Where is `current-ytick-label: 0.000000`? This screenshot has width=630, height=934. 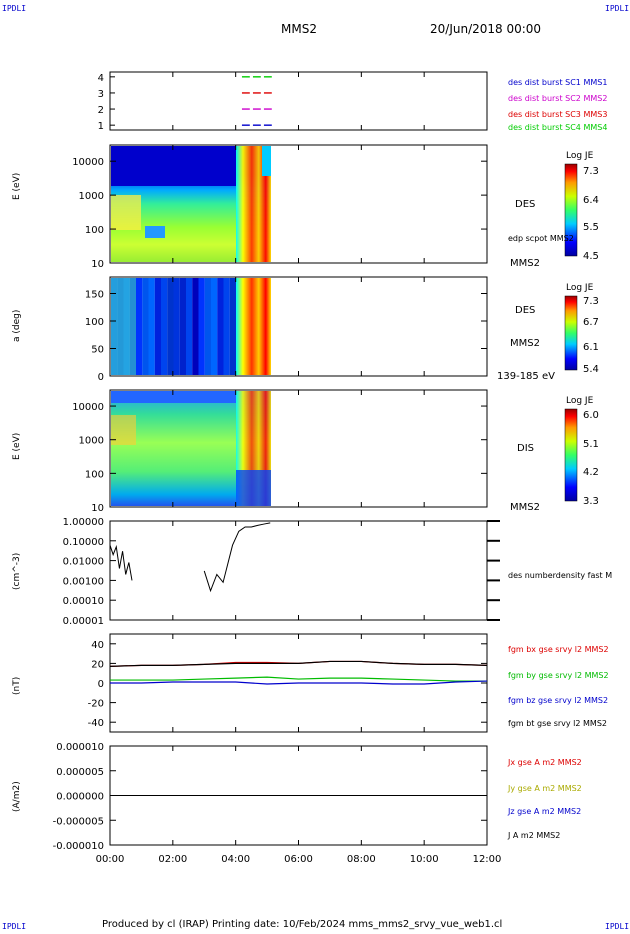 current-ytick-label: 0.000000 is located at coordinates (80, 797).